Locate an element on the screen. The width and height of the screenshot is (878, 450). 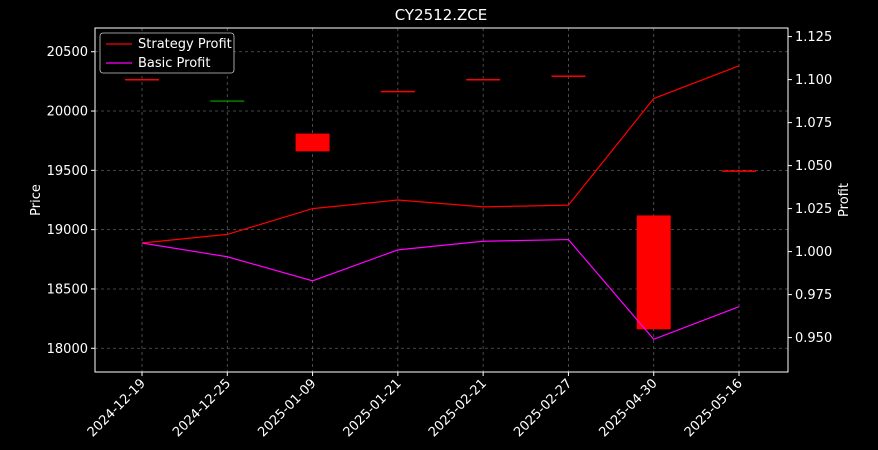
y-axis-right-label: Profit is located at coordinates (844, 200).